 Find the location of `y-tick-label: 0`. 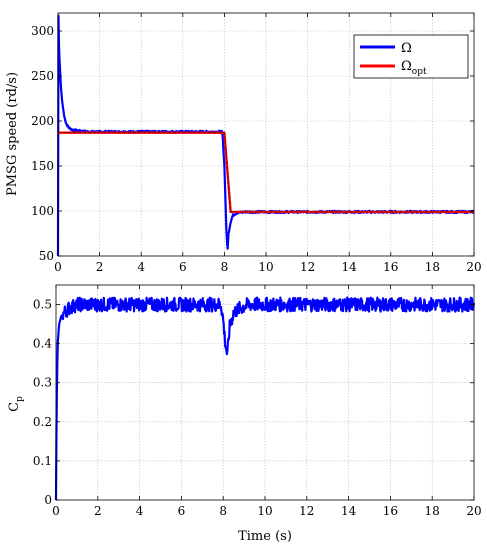

y-tick-label: 0 is located at coordinates (48, 500).